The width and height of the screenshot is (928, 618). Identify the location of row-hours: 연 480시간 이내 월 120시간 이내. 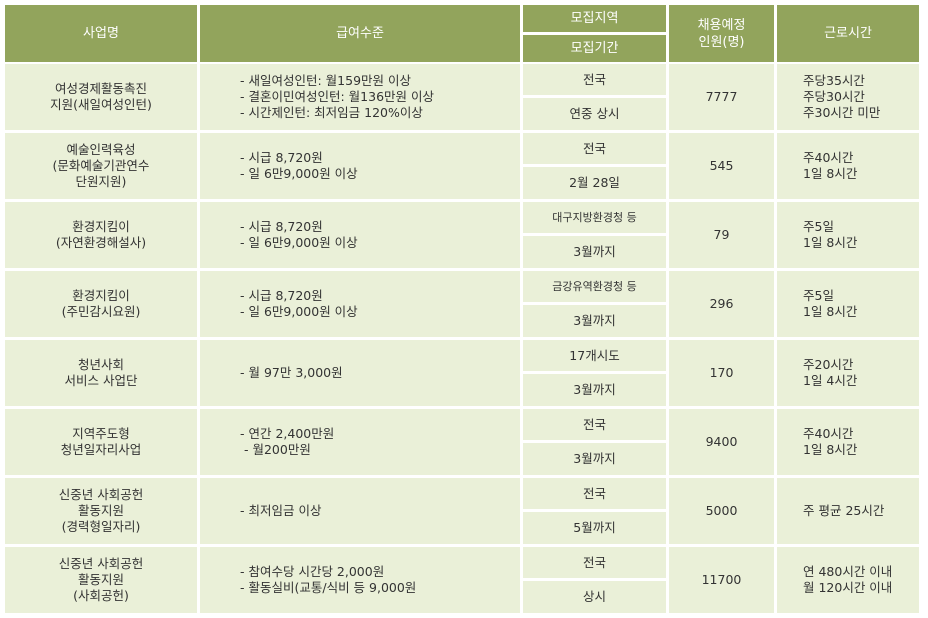
(848, 580).